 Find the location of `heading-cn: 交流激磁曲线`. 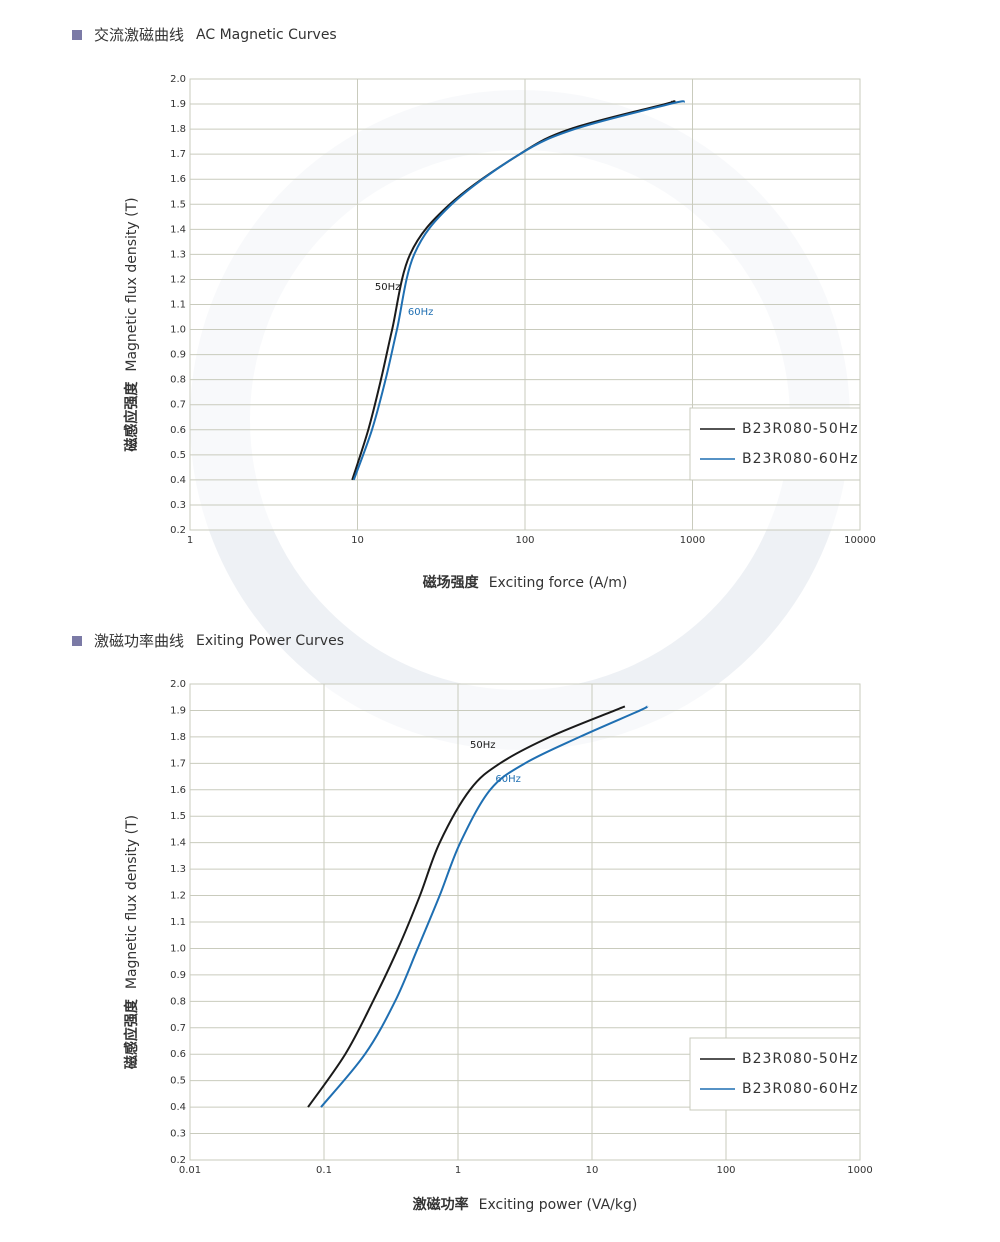

heading-cn: 交流激磁曲线 is located at coordinates (139, 35).